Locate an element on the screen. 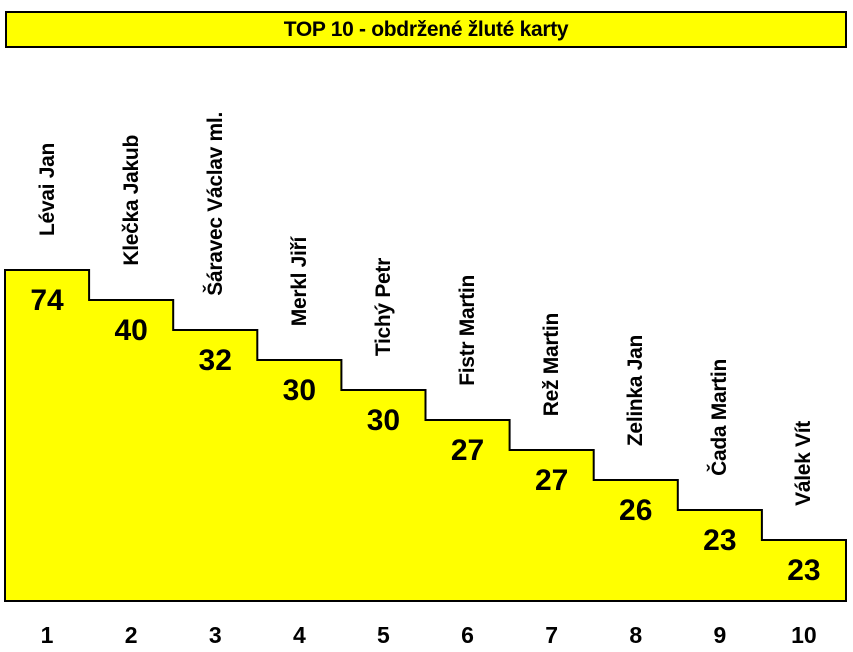  chart-title-bar: TOP 10 - obdržené žluté karty is located at coordinates (426, 29).